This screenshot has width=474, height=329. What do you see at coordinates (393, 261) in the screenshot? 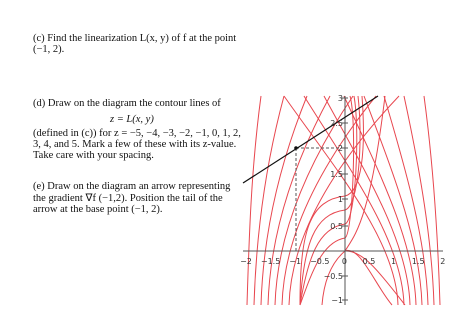
I see `x-tick-label: 1` at bounding box center [393, 261].